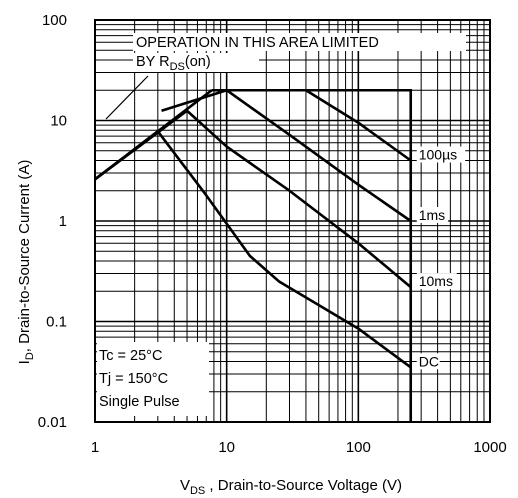 The width and height of the screenshot is (518, 498). What do you see at coordinates (130, 356) in the screenshot?
I see `condition-tc: Tc = 25°C` at bounding box center [130, 356].